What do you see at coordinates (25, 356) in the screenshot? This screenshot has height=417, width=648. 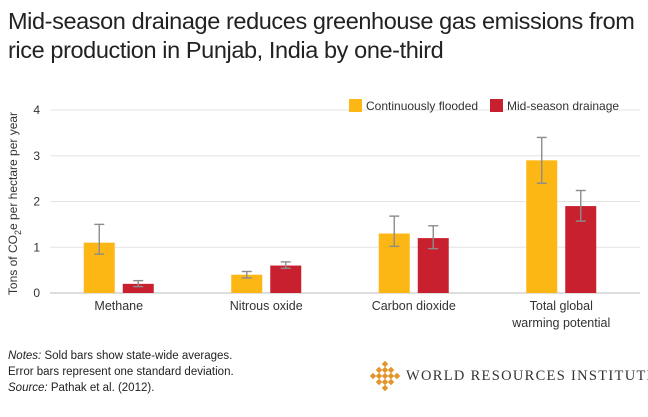 I see `notes-label: Notes:` at bounding box center [25, 356].